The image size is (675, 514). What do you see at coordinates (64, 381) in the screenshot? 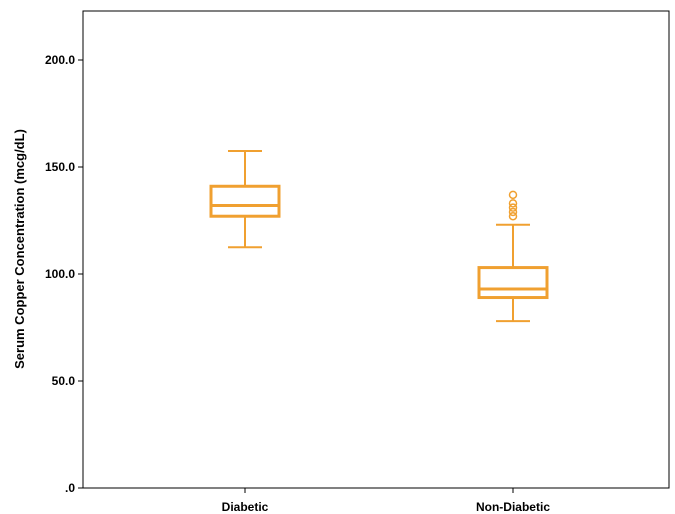
I see `y-tick-label: 50.0` at bounding box center [64, 381].